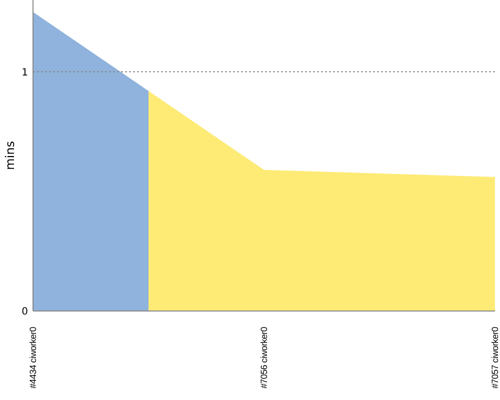  Describe the element at coordinates (10, 155) in the screenshot. I see `y-axis-title: mins` at that location.